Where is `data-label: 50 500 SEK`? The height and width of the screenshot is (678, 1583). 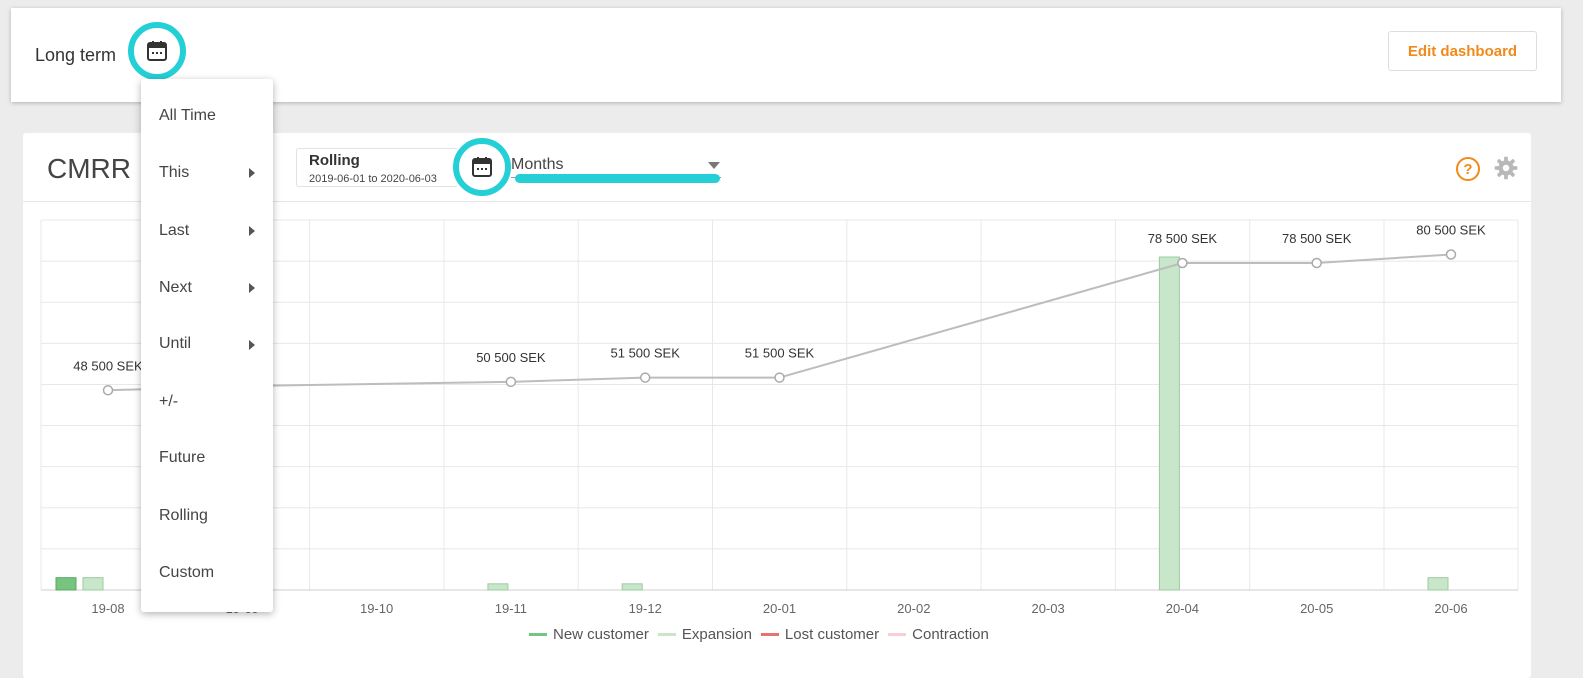
data-label: 50 500 SEK is located at coordinates (511, 357).